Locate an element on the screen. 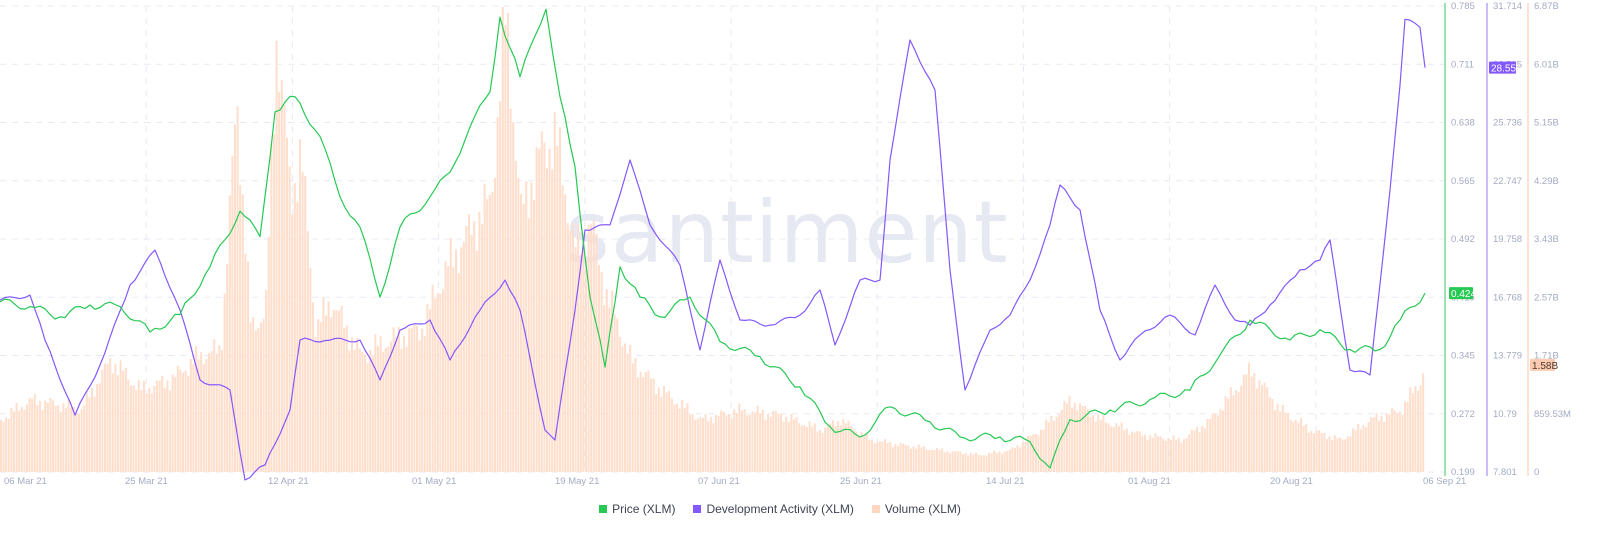 Image resolution: width=1600 pixels, height=541 pixels. svg-text: 0.785 is located at coordinates (1463, 6).